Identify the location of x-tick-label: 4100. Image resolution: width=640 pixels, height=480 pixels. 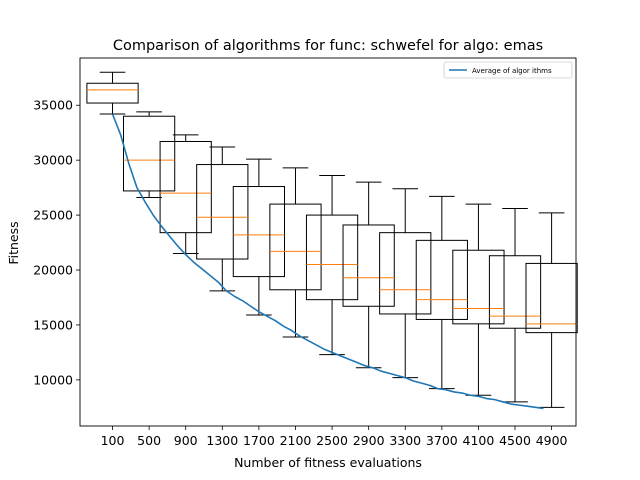
(479, 440).